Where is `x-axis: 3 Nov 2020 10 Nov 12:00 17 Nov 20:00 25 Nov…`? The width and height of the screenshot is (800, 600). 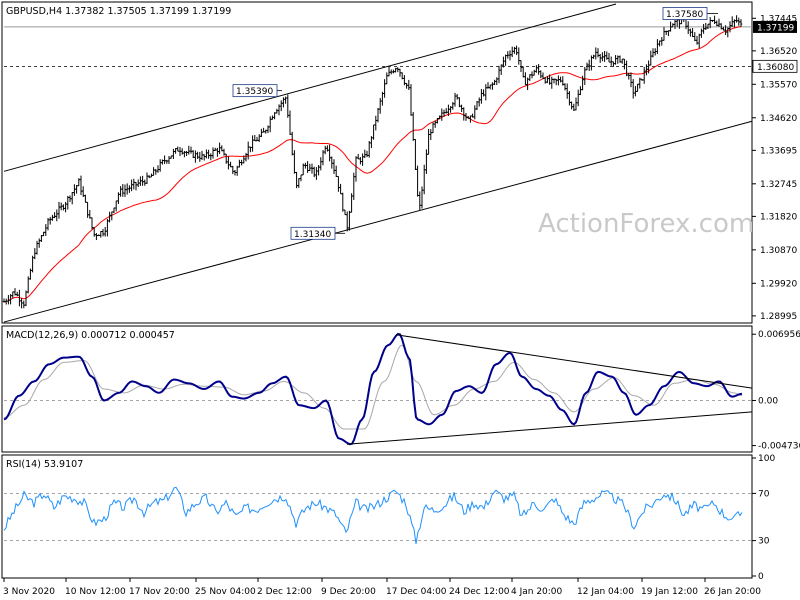 x-axis: 3 Nov 2020 10 Nov 12:00 17 Nov 20:00 25 Nov… is located at coordinates (382, 587).